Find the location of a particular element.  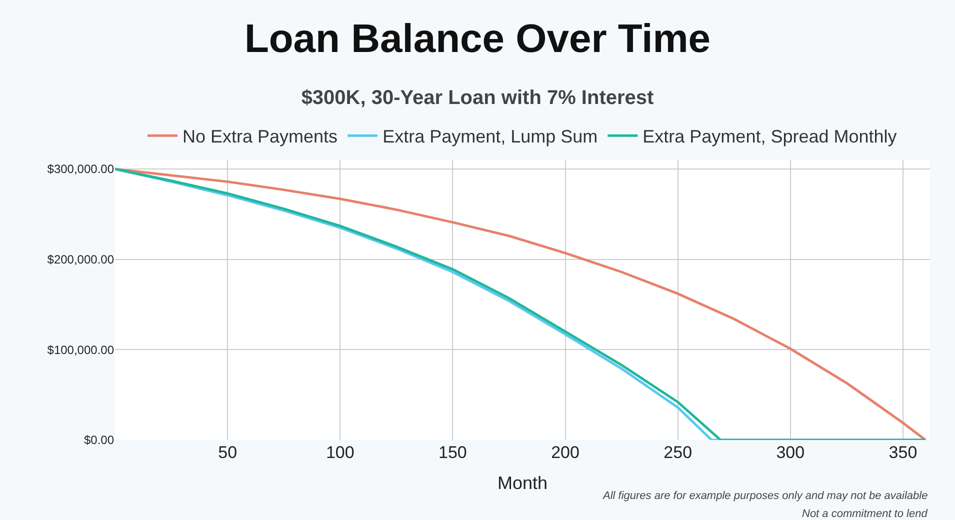

chart-subtitle: $300K, 30-Year Loan with 7% Interest is located at coordinates (477, 98).